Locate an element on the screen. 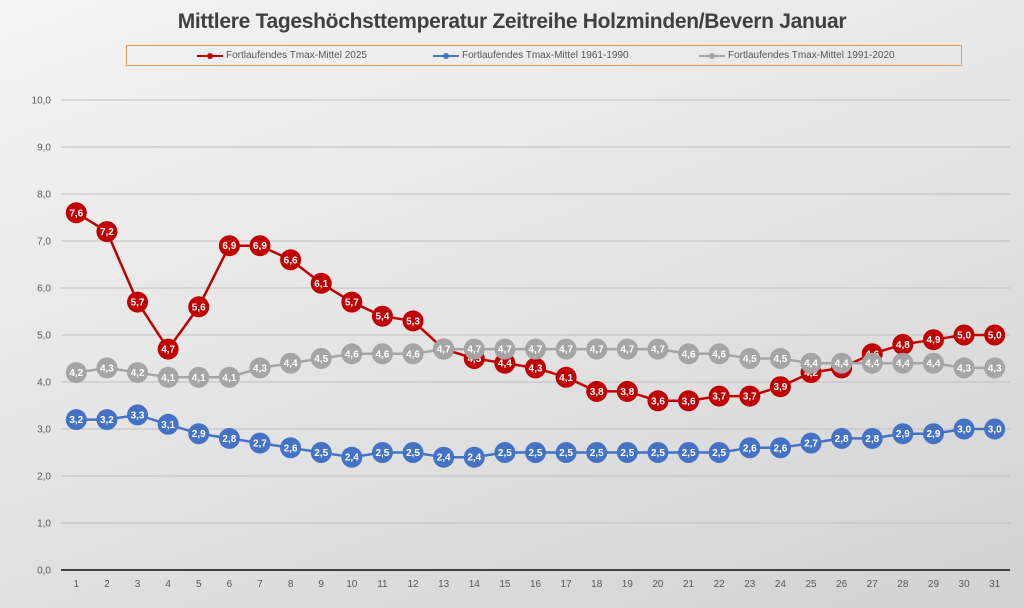 The height and width of the screenshot is (608, 1024). x-tick-label: 31 is located at coordinates (995, 584).